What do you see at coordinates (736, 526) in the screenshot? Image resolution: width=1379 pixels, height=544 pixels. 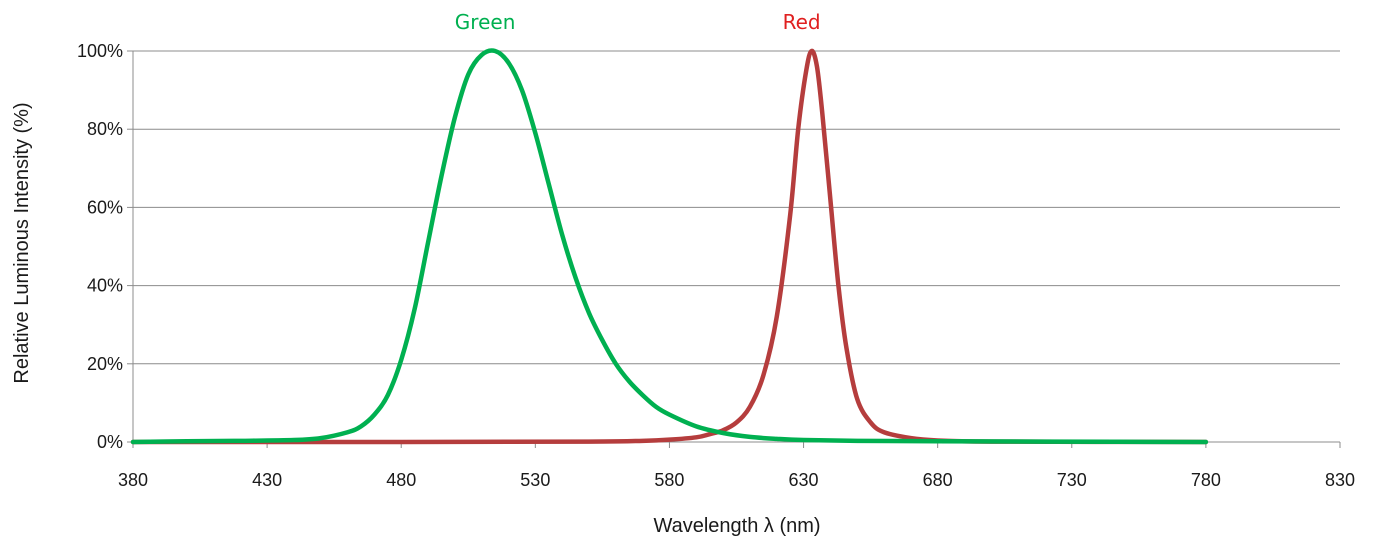 I see `x-axis-title: Wavelength λ (nm)` at bounding box center [736, 526].